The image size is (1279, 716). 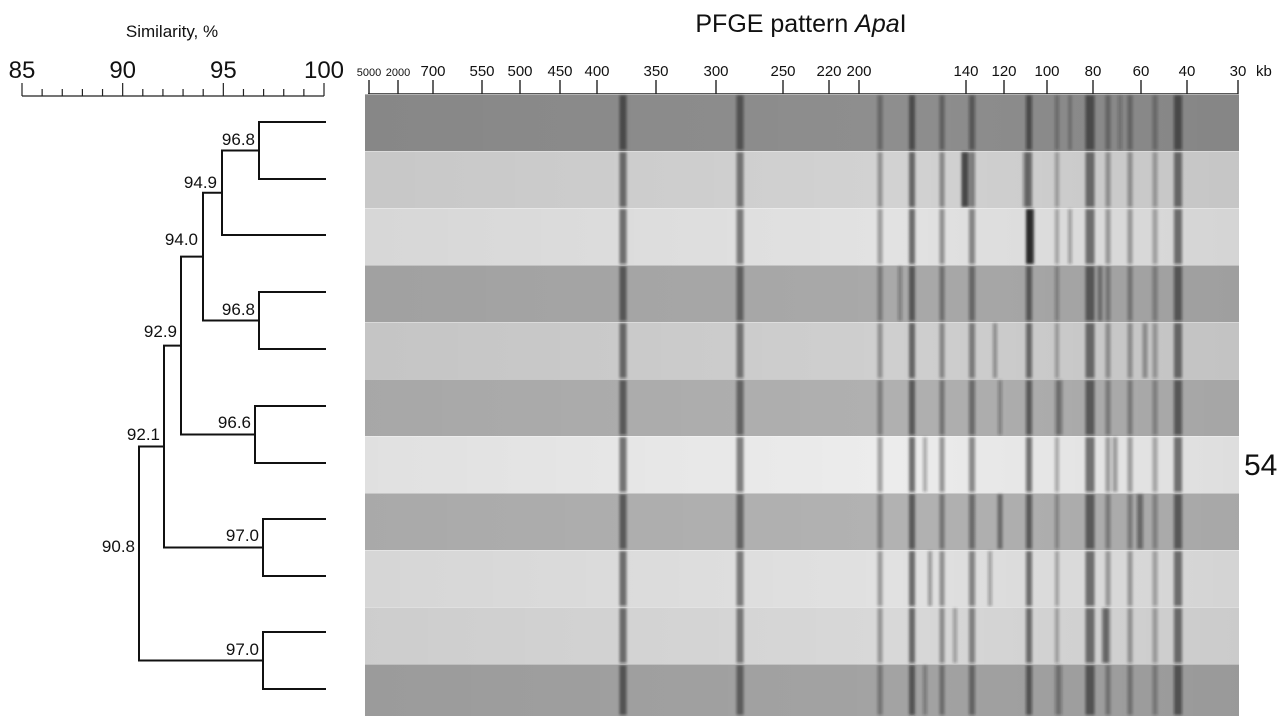 I want to click on dendrogram-node-label: 96.6, so click(x=234, y=422).